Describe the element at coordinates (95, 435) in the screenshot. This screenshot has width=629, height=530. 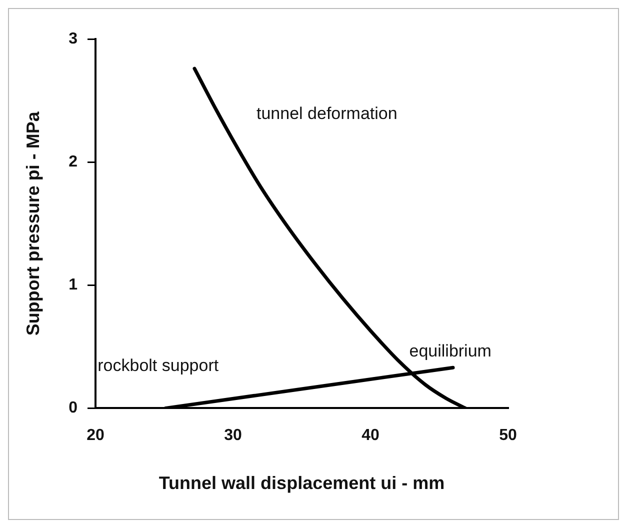
I see `x-tick-label: 20` at that location.